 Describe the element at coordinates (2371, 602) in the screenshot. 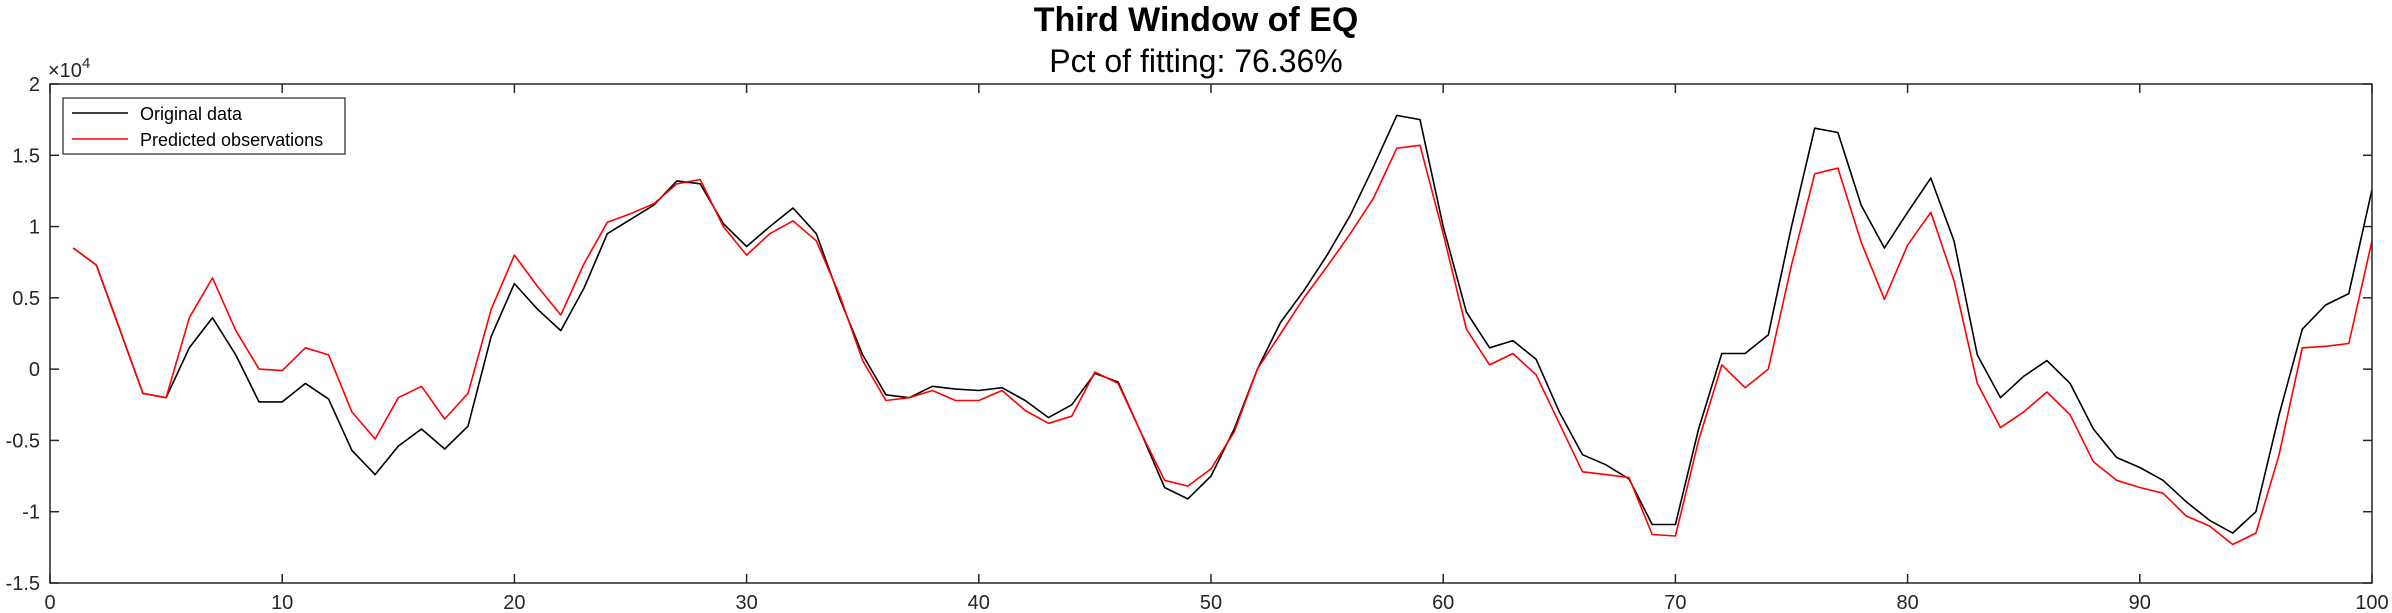

I see `x-tick-label: 100` at that location.